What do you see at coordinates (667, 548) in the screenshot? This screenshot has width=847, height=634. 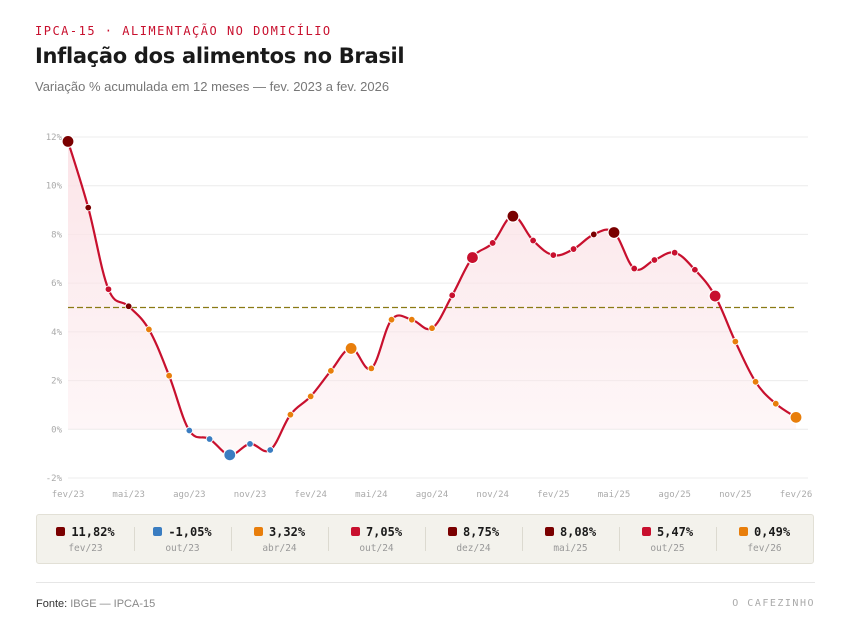 I see `summary-date: out/25` at bounding box center [667, 548].